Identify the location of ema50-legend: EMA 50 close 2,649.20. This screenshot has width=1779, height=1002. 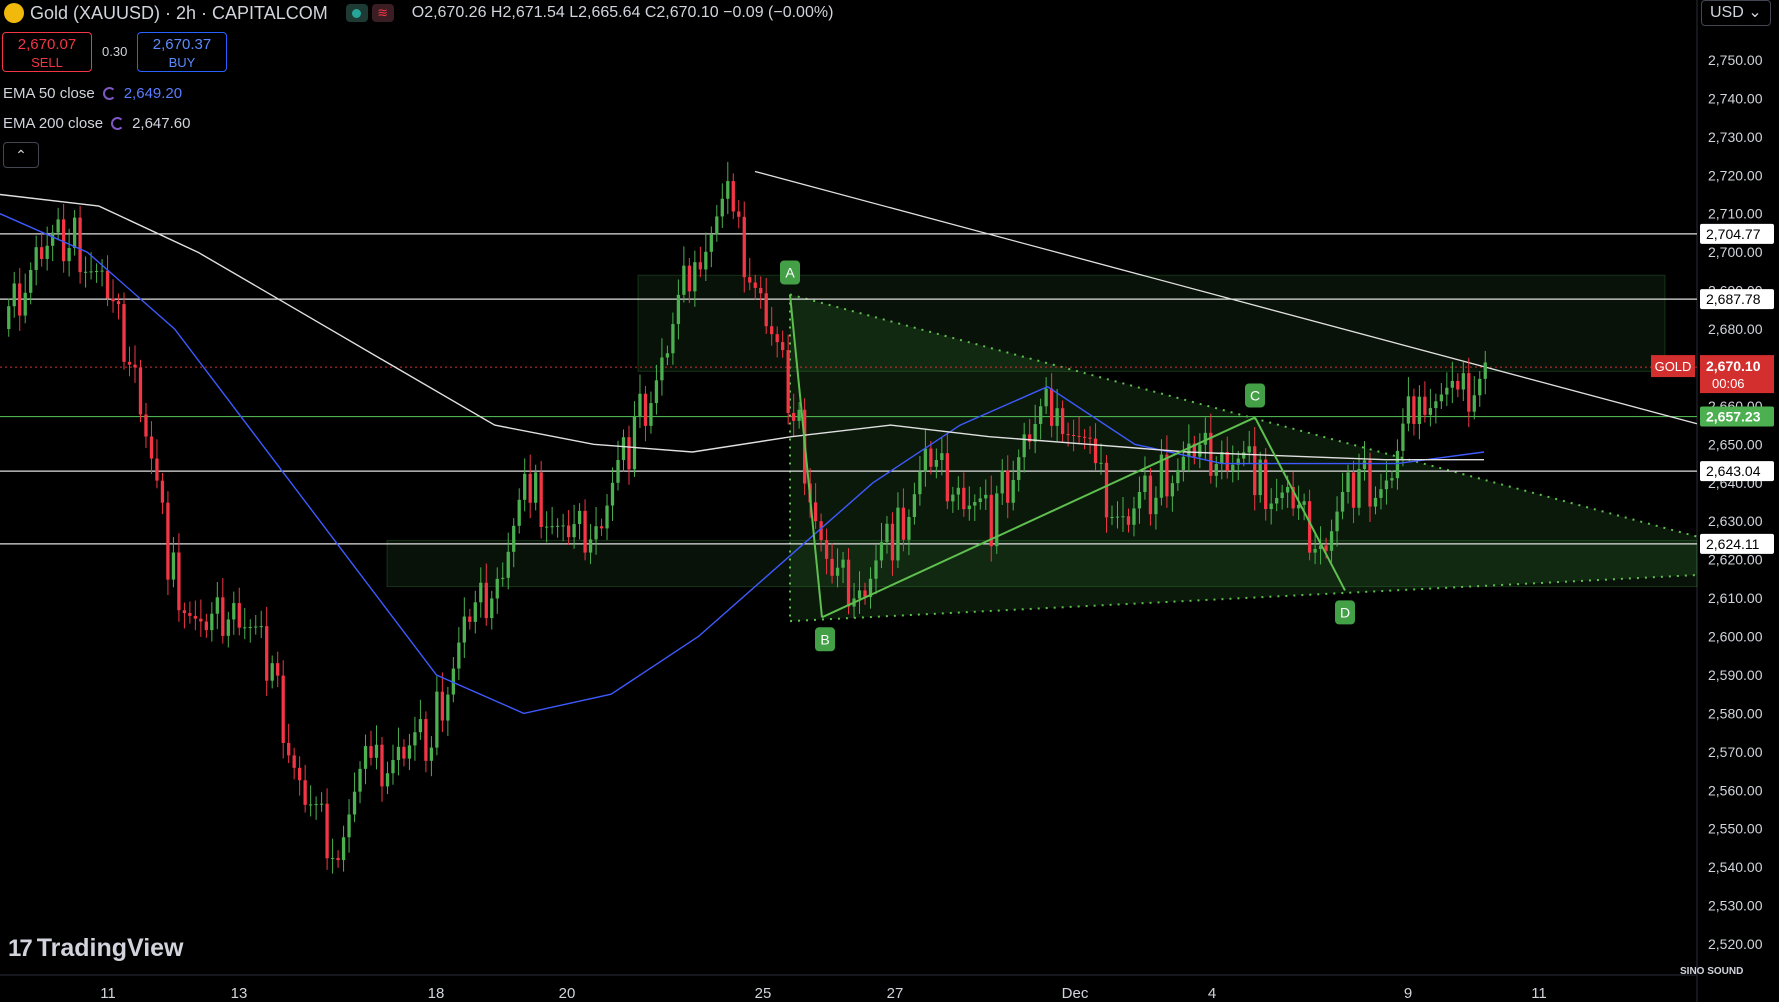
(93, 93).